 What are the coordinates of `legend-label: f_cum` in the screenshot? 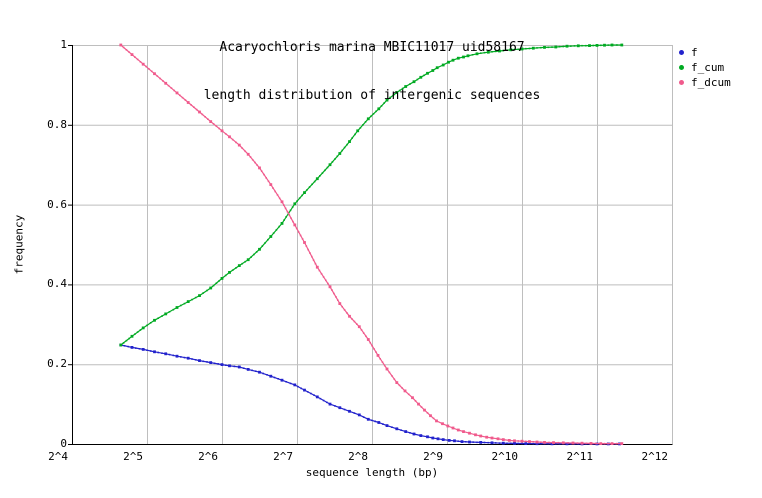 It's located at (708, 67).